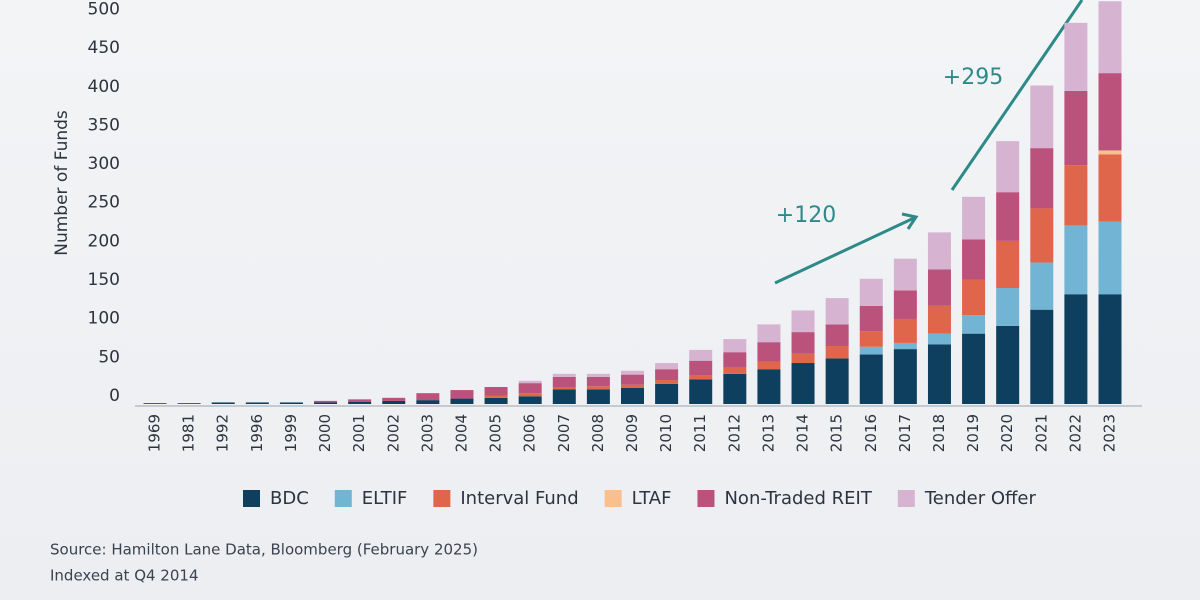  Describe the element at coordinates (393, 433) in the screenshot. I see `x-tick-label: 2002` at that location.